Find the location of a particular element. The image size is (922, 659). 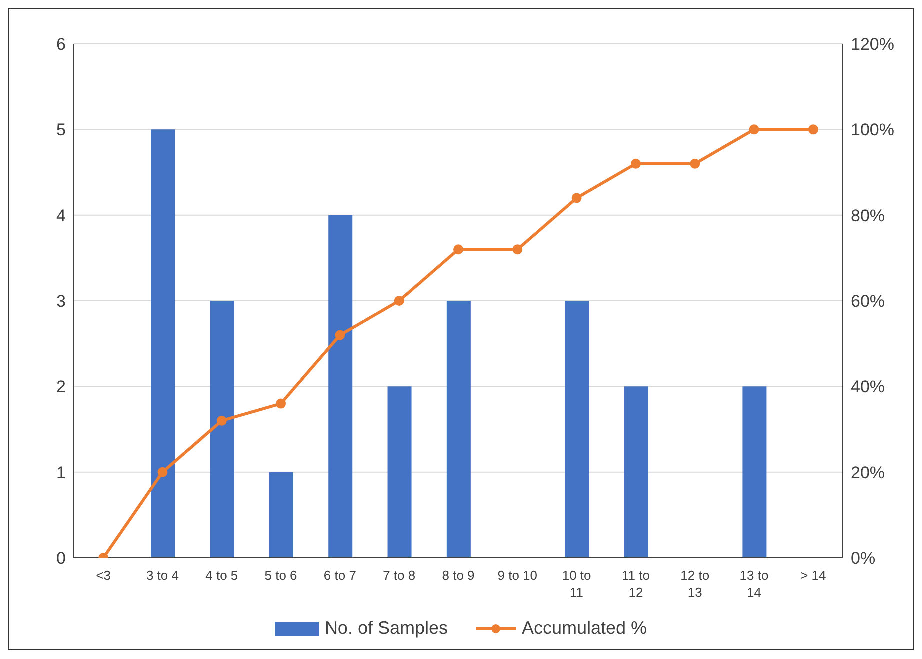

x-tick-label: 12 to 13 is located at coordinates (695, 584).